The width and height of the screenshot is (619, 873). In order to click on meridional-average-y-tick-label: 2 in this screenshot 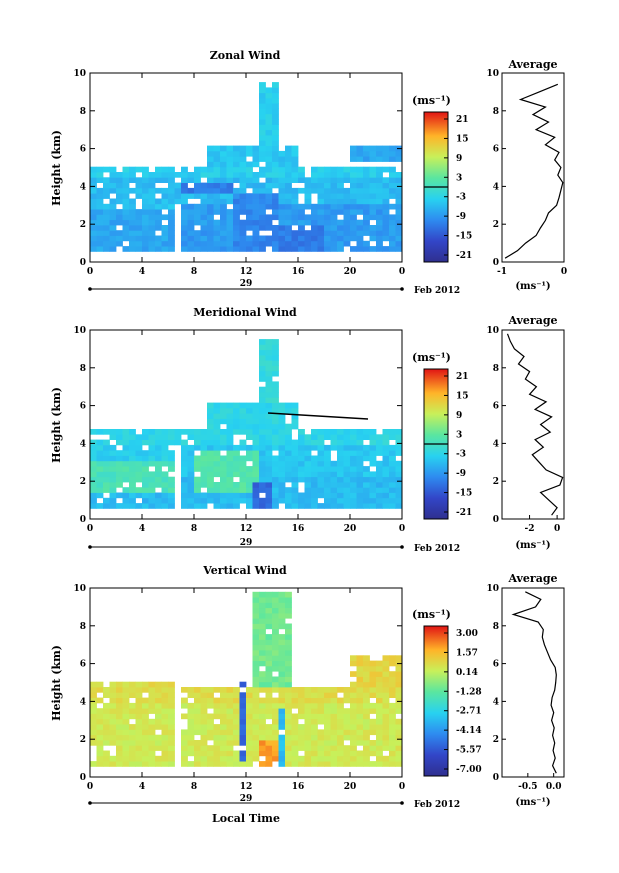, I will do `click(496, 482)`.